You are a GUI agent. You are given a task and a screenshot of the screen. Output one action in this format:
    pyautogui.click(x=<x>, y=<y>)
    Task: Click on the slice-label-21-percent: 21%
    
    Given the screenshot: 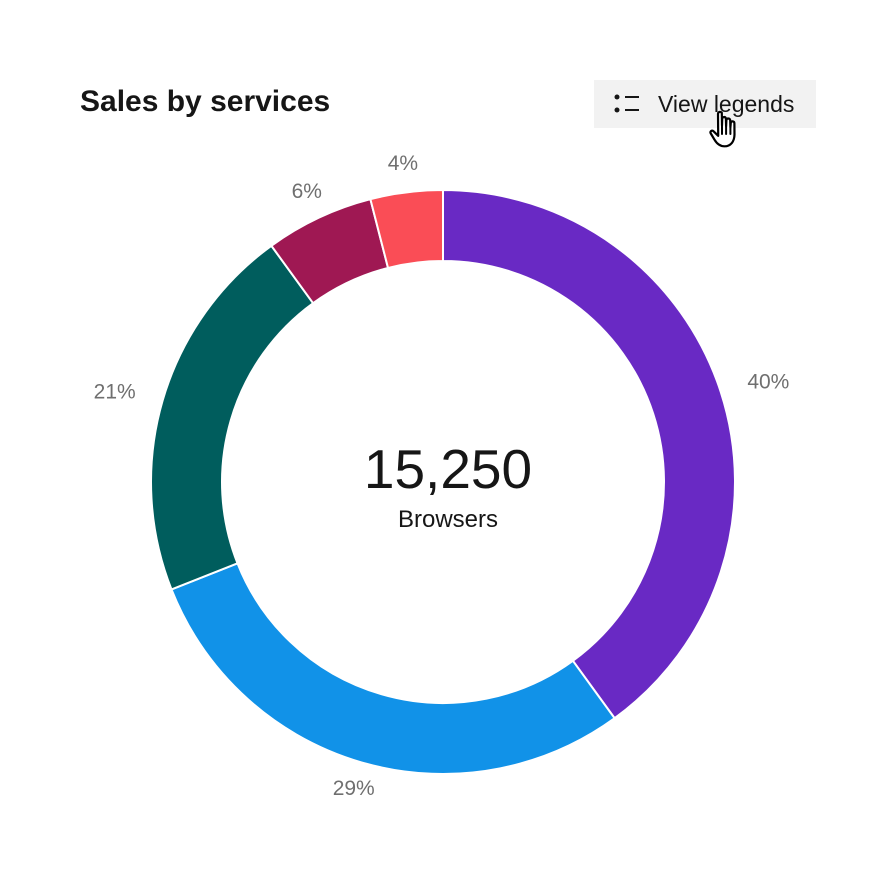 What is the action you would take?
    pyautogui.click(x=115, y=391)
    